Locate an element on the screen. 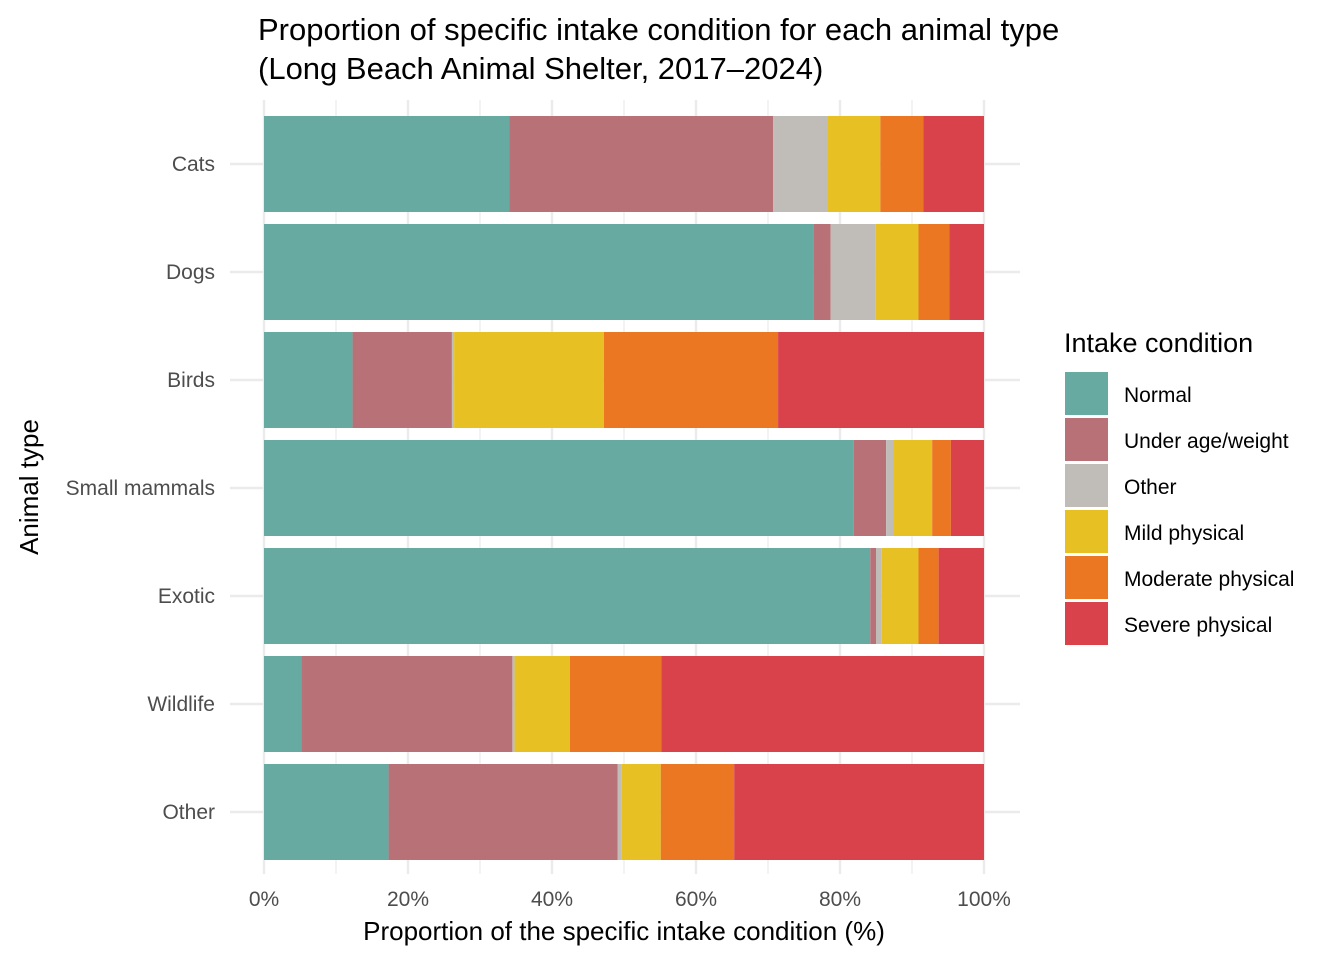 The height and width of the screenshot is (960, 1344). bar-segment-wildlife-under-age-weight is located at coordinates (407, 704).